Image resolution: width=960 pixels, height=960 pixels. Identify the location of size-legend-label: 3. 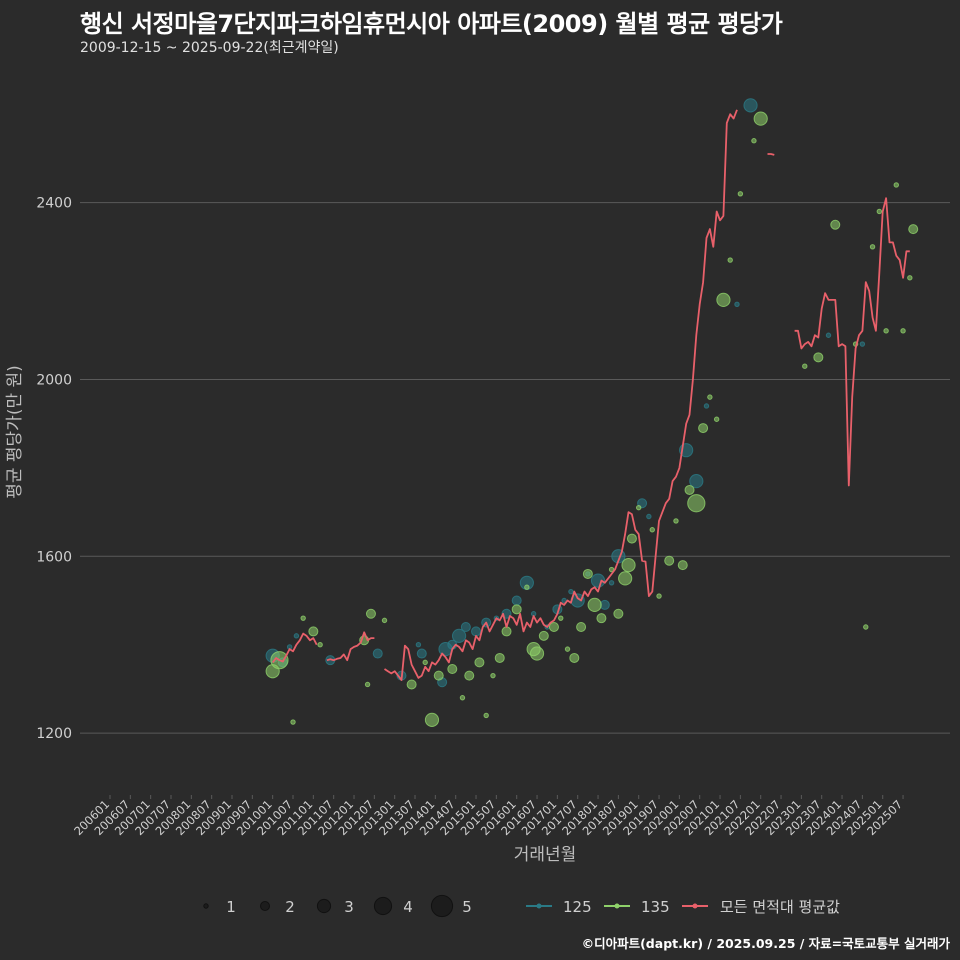
(349, 907).